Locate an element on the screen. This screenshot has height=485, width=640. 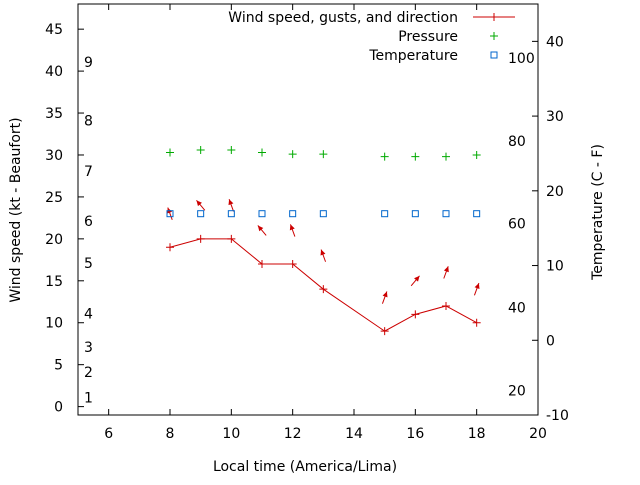
x-tick-label: 12 is located at coordinates (293, 434).